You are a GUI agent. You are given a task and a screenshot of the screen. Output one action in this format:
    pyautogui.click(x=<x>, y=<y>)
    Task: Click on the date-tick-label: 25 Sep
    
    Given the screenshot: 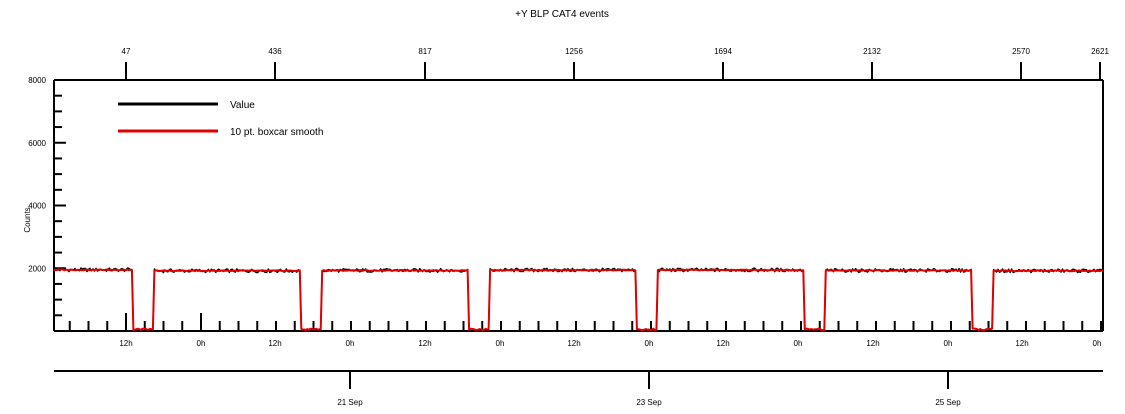 What is the action you would take?
    pyautogui.click(x=948, y=402)
    